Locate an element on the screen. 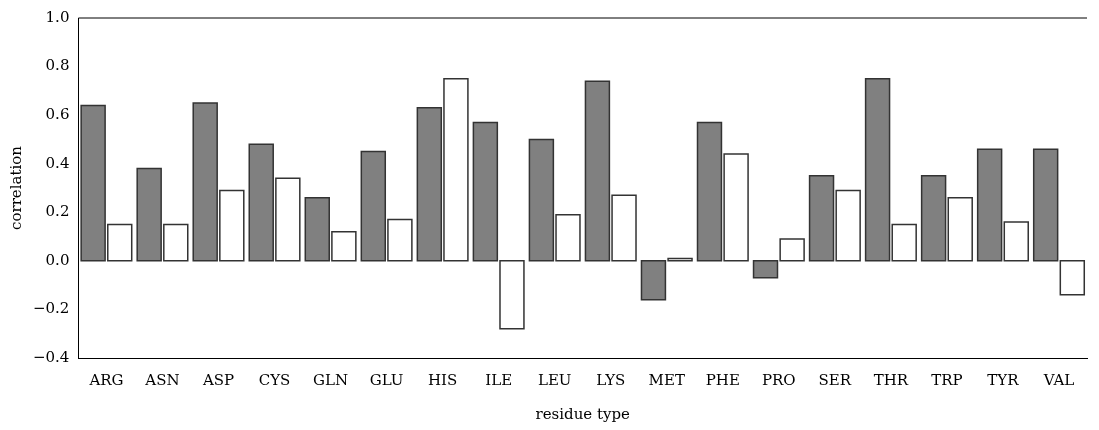 The width and height of the screenshot is (1099, 430). x-tick-label: GLN is located at coordinates (331, 379).